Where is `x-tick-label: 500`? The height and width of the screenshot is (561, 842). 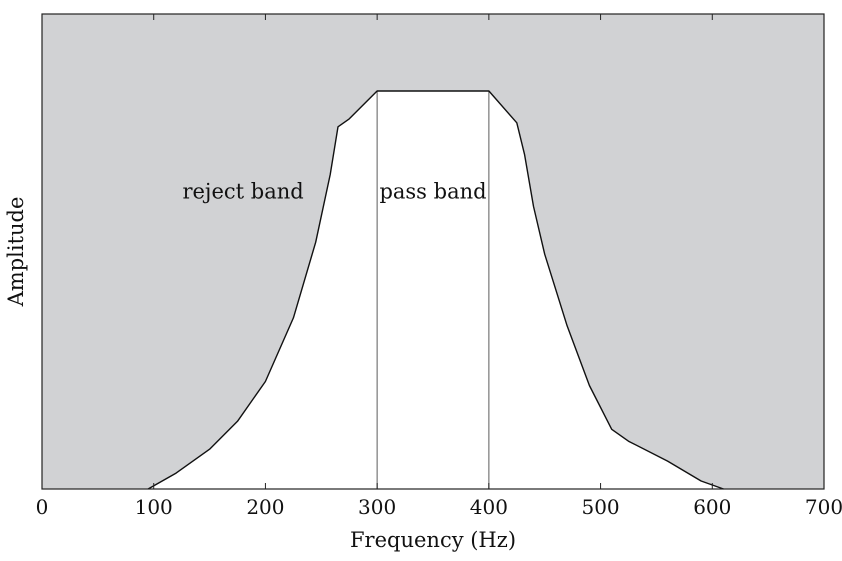
x-tick-label: 500 is located at coordinates (600, 507).